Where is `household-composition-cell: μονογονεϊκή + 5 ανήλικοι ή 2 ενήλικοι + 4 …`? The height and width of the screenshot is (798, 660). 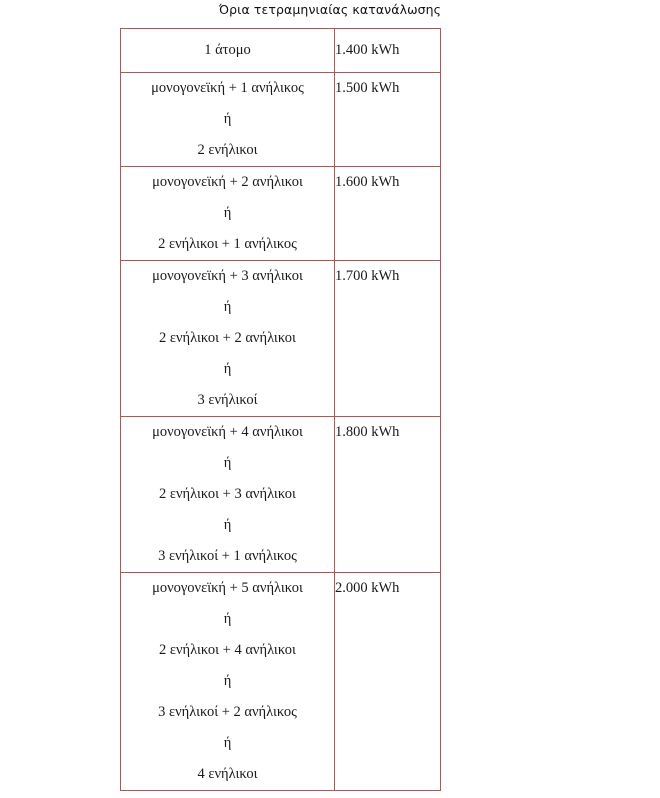
household-composition-cell: μονογονεϊκή + 5 ανήλικοι ή 2 ενήλικοι + 4 … is located at coordinates (227, 681).